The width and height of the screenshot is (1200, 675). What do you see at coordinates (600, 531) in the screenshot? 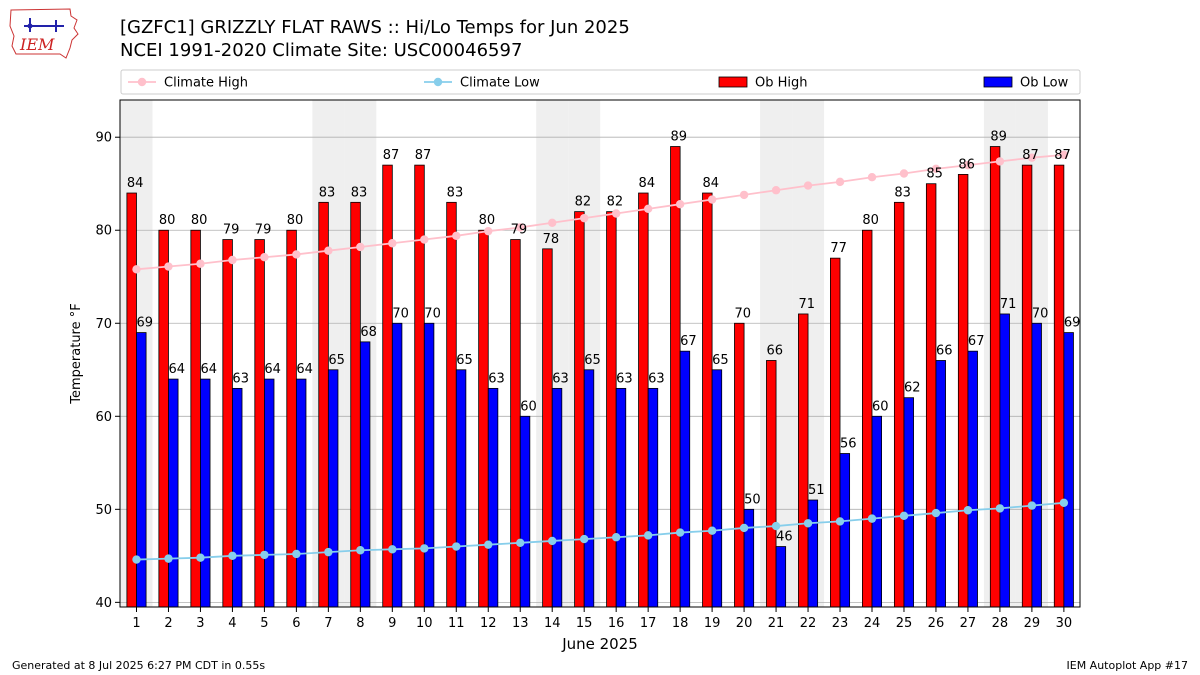
I see `climate-low-line` at bounding box center [600, 531].